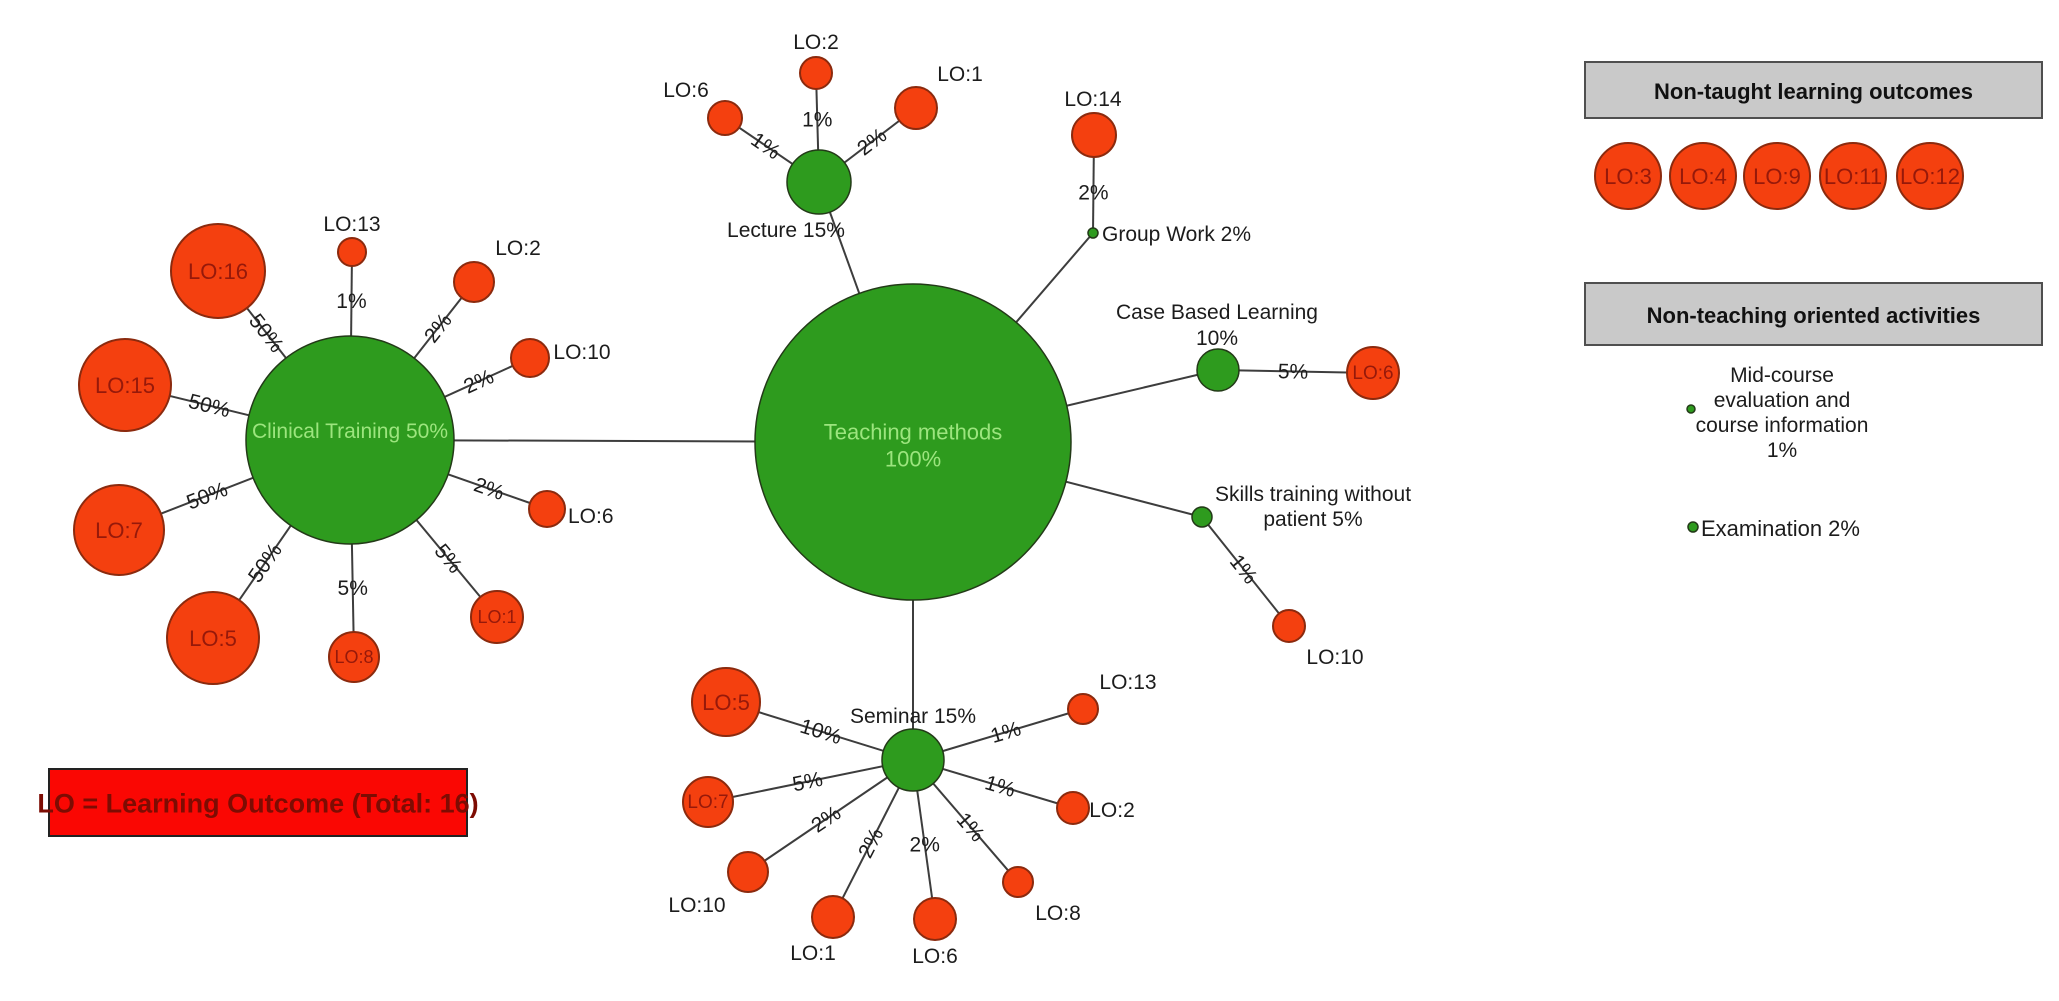 The height and width of the screenshot is (1001, 2059). I want to click on node-teaching, so click(913, 442).